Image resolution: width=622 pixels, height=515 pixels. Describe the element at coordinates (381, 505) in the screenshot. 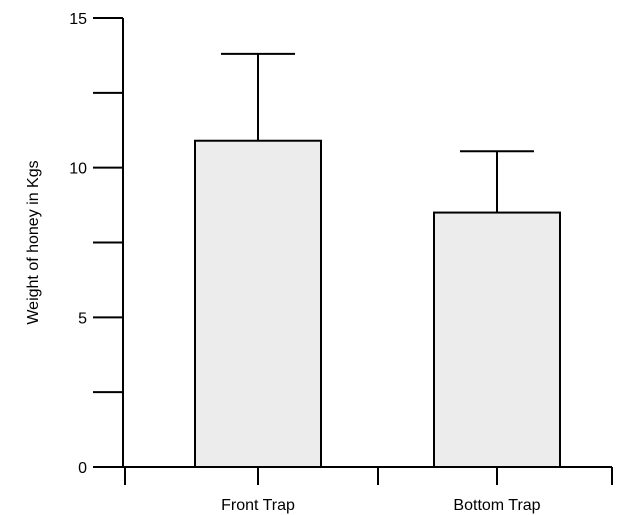

I see `category-labels: Front Trap Bottom Trap` at that location.